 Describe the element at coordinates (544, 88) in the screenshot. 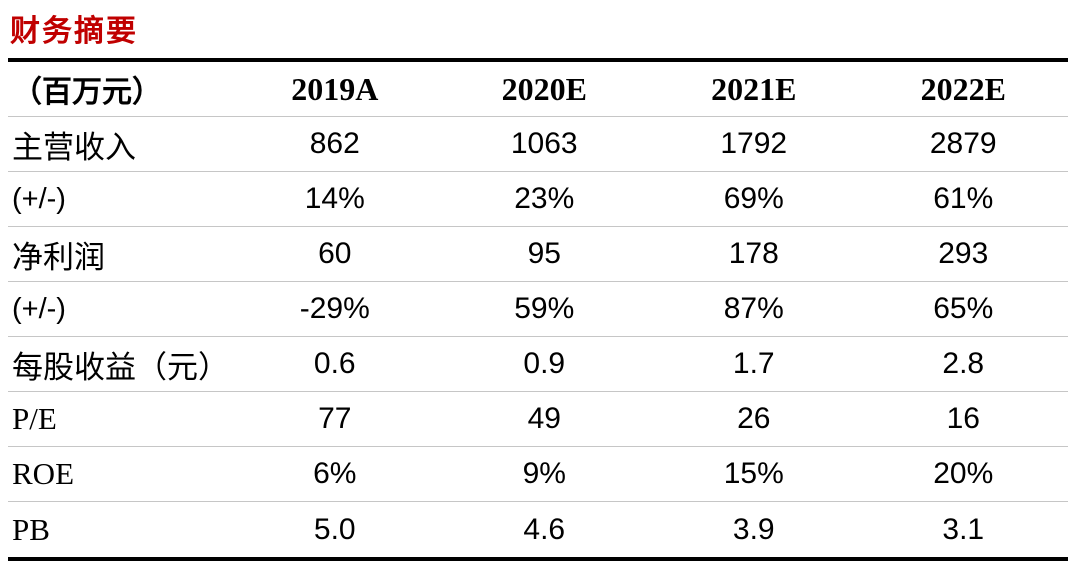

I see `column-header-2020e: 2020E` at that location.